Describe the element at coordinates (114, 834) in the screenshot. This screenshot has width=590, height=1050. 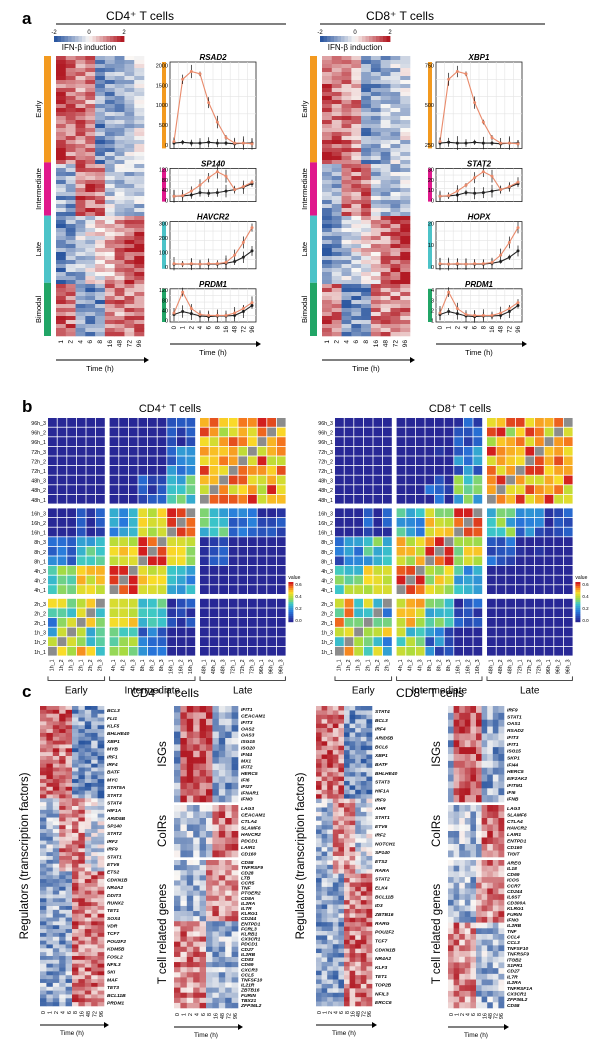
I see `gene-label: STAT2` at that location.